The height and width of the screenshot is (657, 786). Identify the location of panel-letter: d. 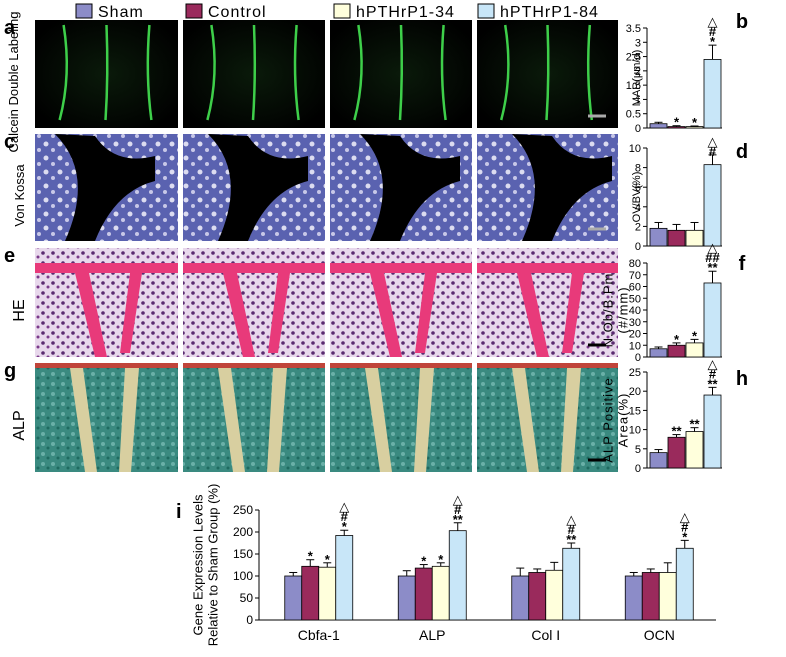
(742, 152).